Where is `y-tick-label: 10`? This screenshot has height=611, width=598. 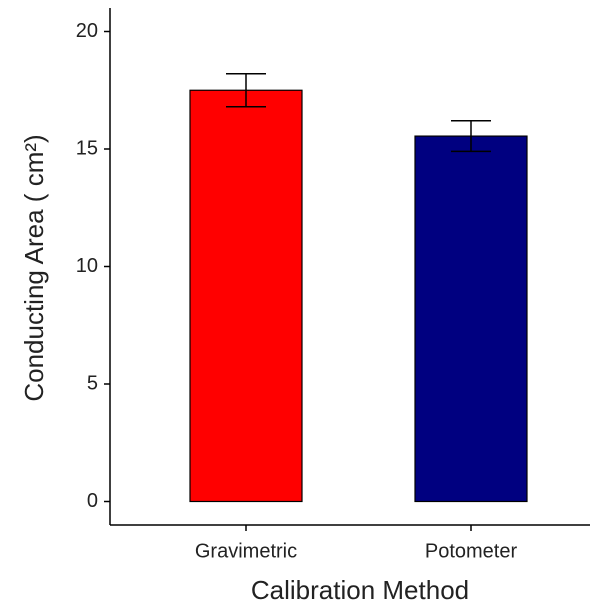
y-tick-label: 10 is located at coordinates (87, 266).